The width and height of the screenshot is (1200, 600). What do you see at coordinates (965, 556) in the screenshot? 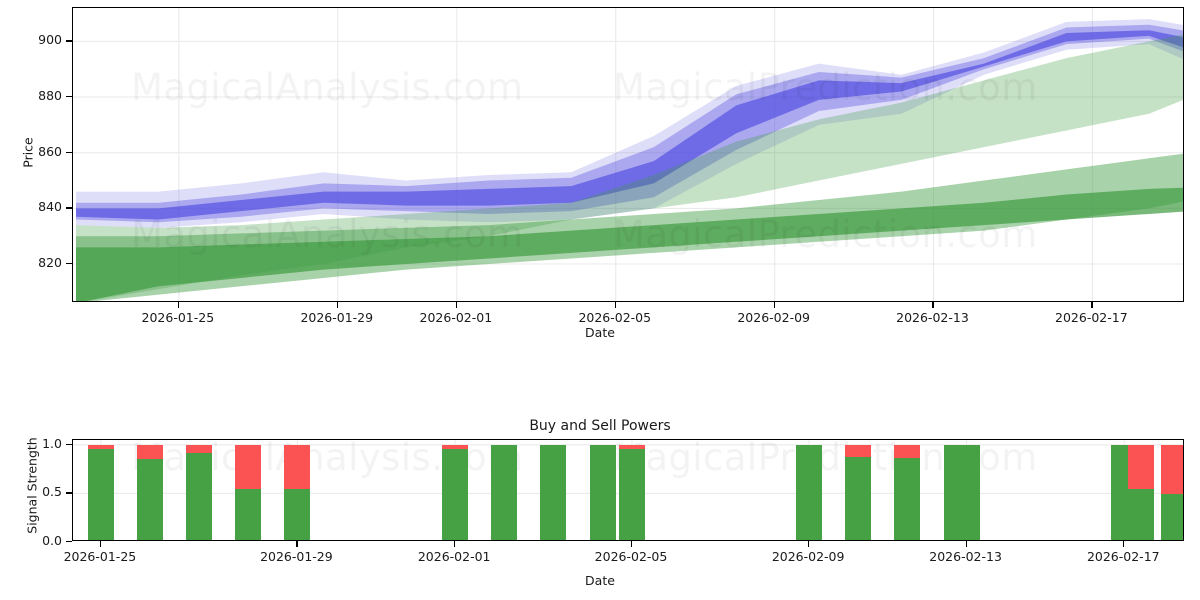
I see `power-x-tick: 2026-02-13` at bounding box center [965, 556].